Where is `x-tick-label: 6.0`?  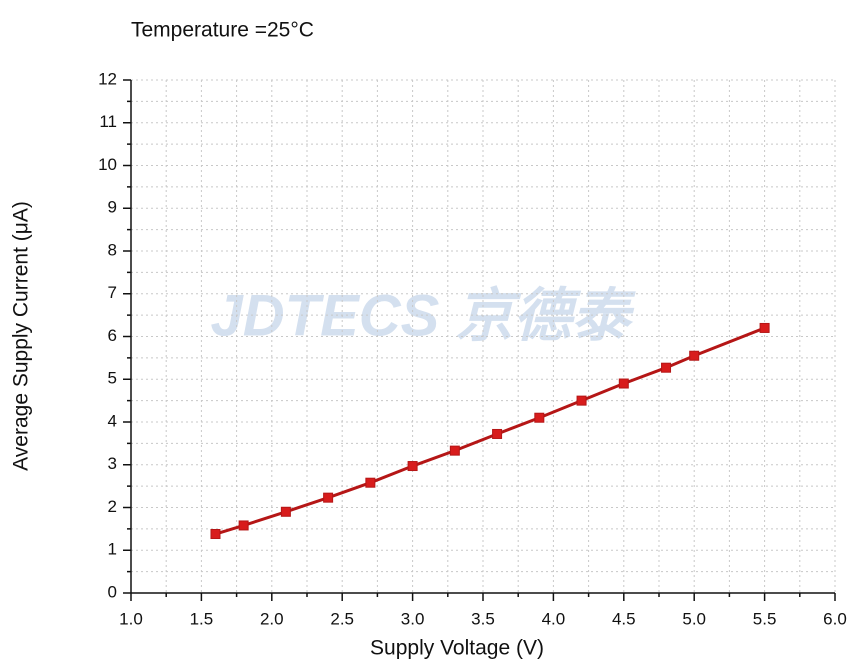
x-tick-label: 6.0 is located at coordinates (835, 618).